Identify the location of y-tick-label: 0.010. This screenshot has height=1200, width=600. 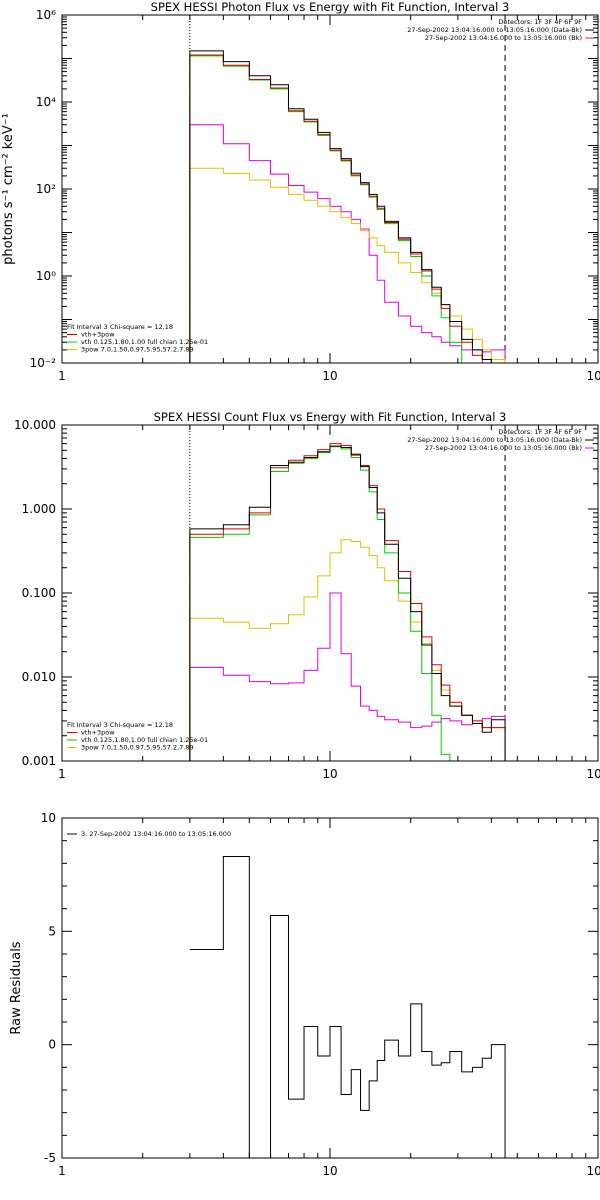
(39, 677).